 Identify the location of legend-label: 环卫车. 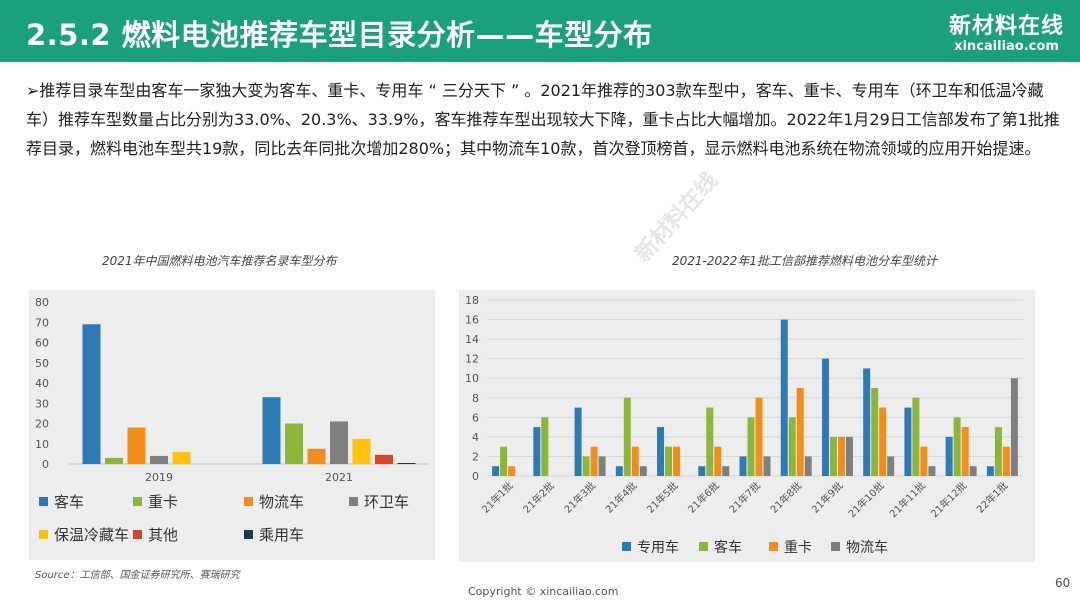
(386, 502).